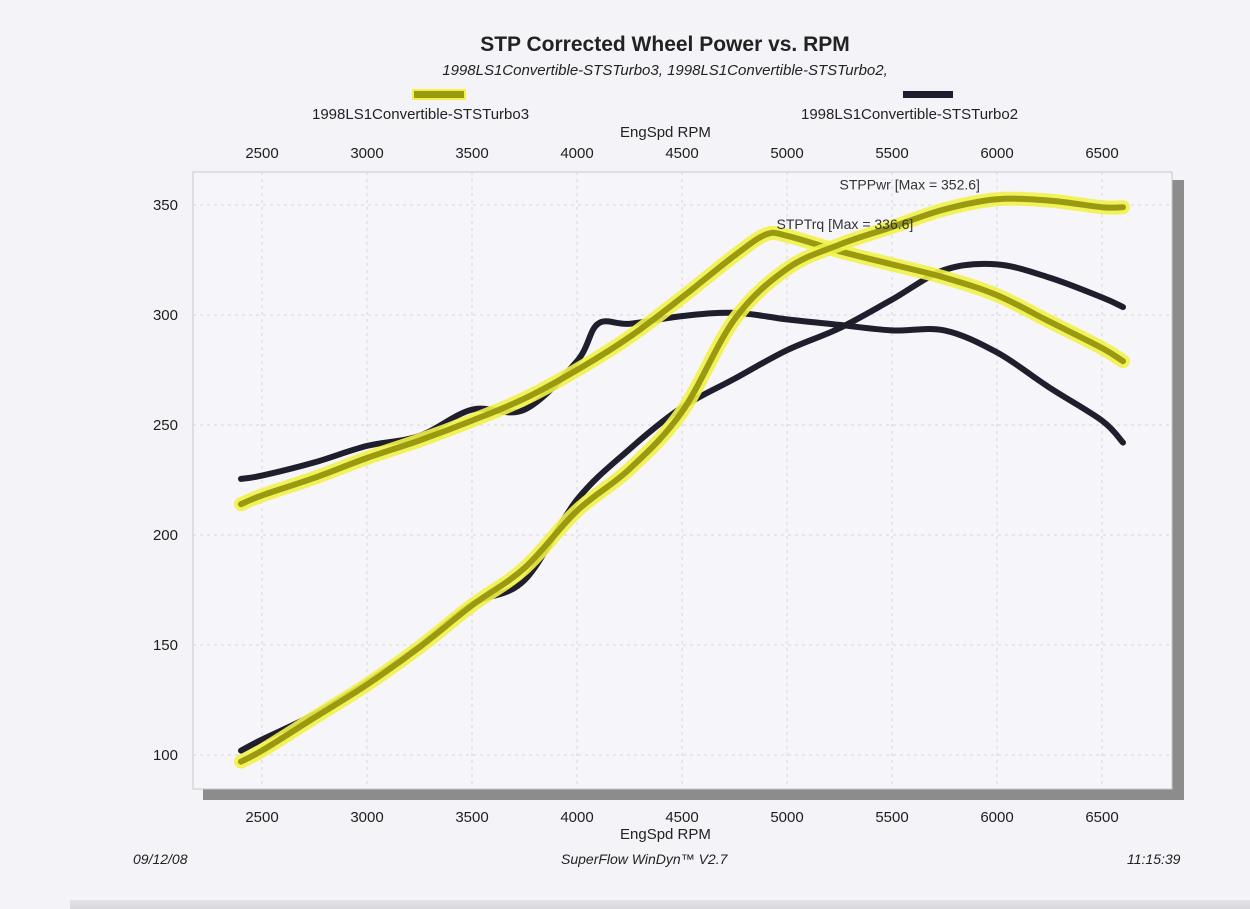  I want to click on footer-software: SuperFlow WinDyn™ V2.7, so click(644, 859).